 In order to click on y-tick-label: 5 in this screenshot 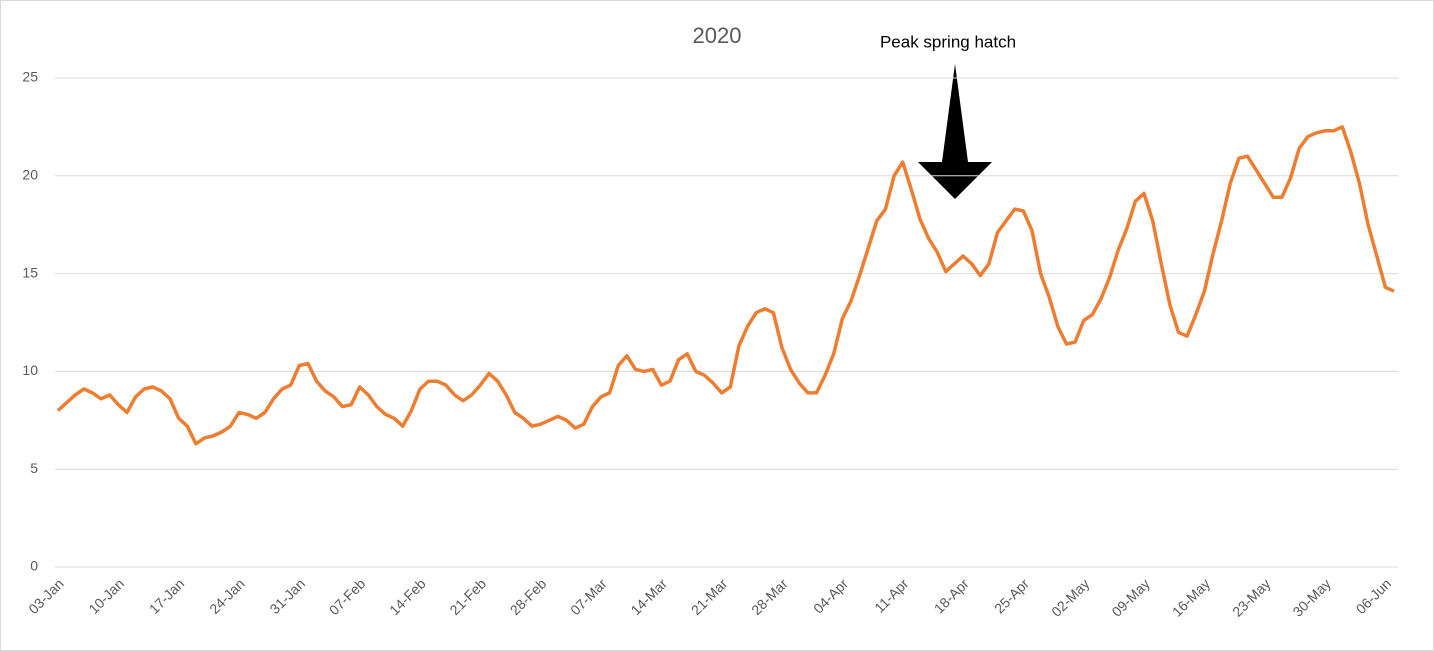, I will do `click(34, 468)`.